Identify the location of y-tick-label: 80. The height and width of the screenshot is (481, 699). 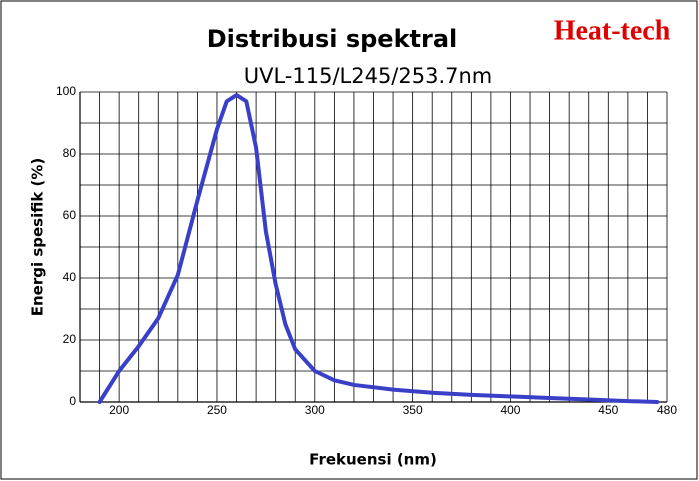
(70, 153).